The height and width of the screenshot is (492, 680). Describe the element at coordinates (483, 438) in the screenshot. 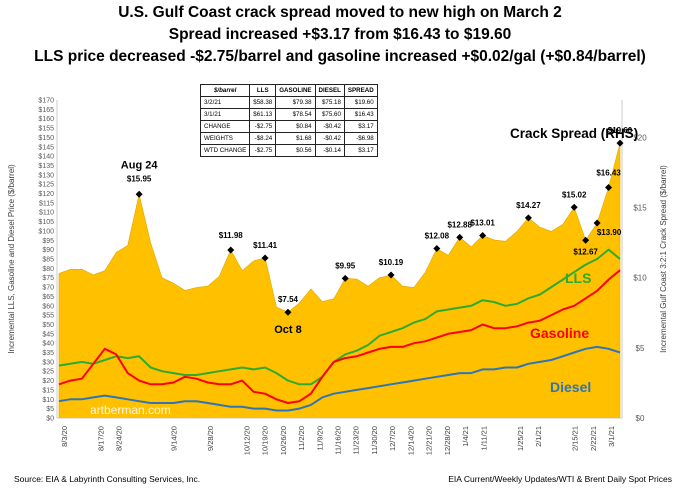

I see `x-tick-label: 1/11/21` at that location.